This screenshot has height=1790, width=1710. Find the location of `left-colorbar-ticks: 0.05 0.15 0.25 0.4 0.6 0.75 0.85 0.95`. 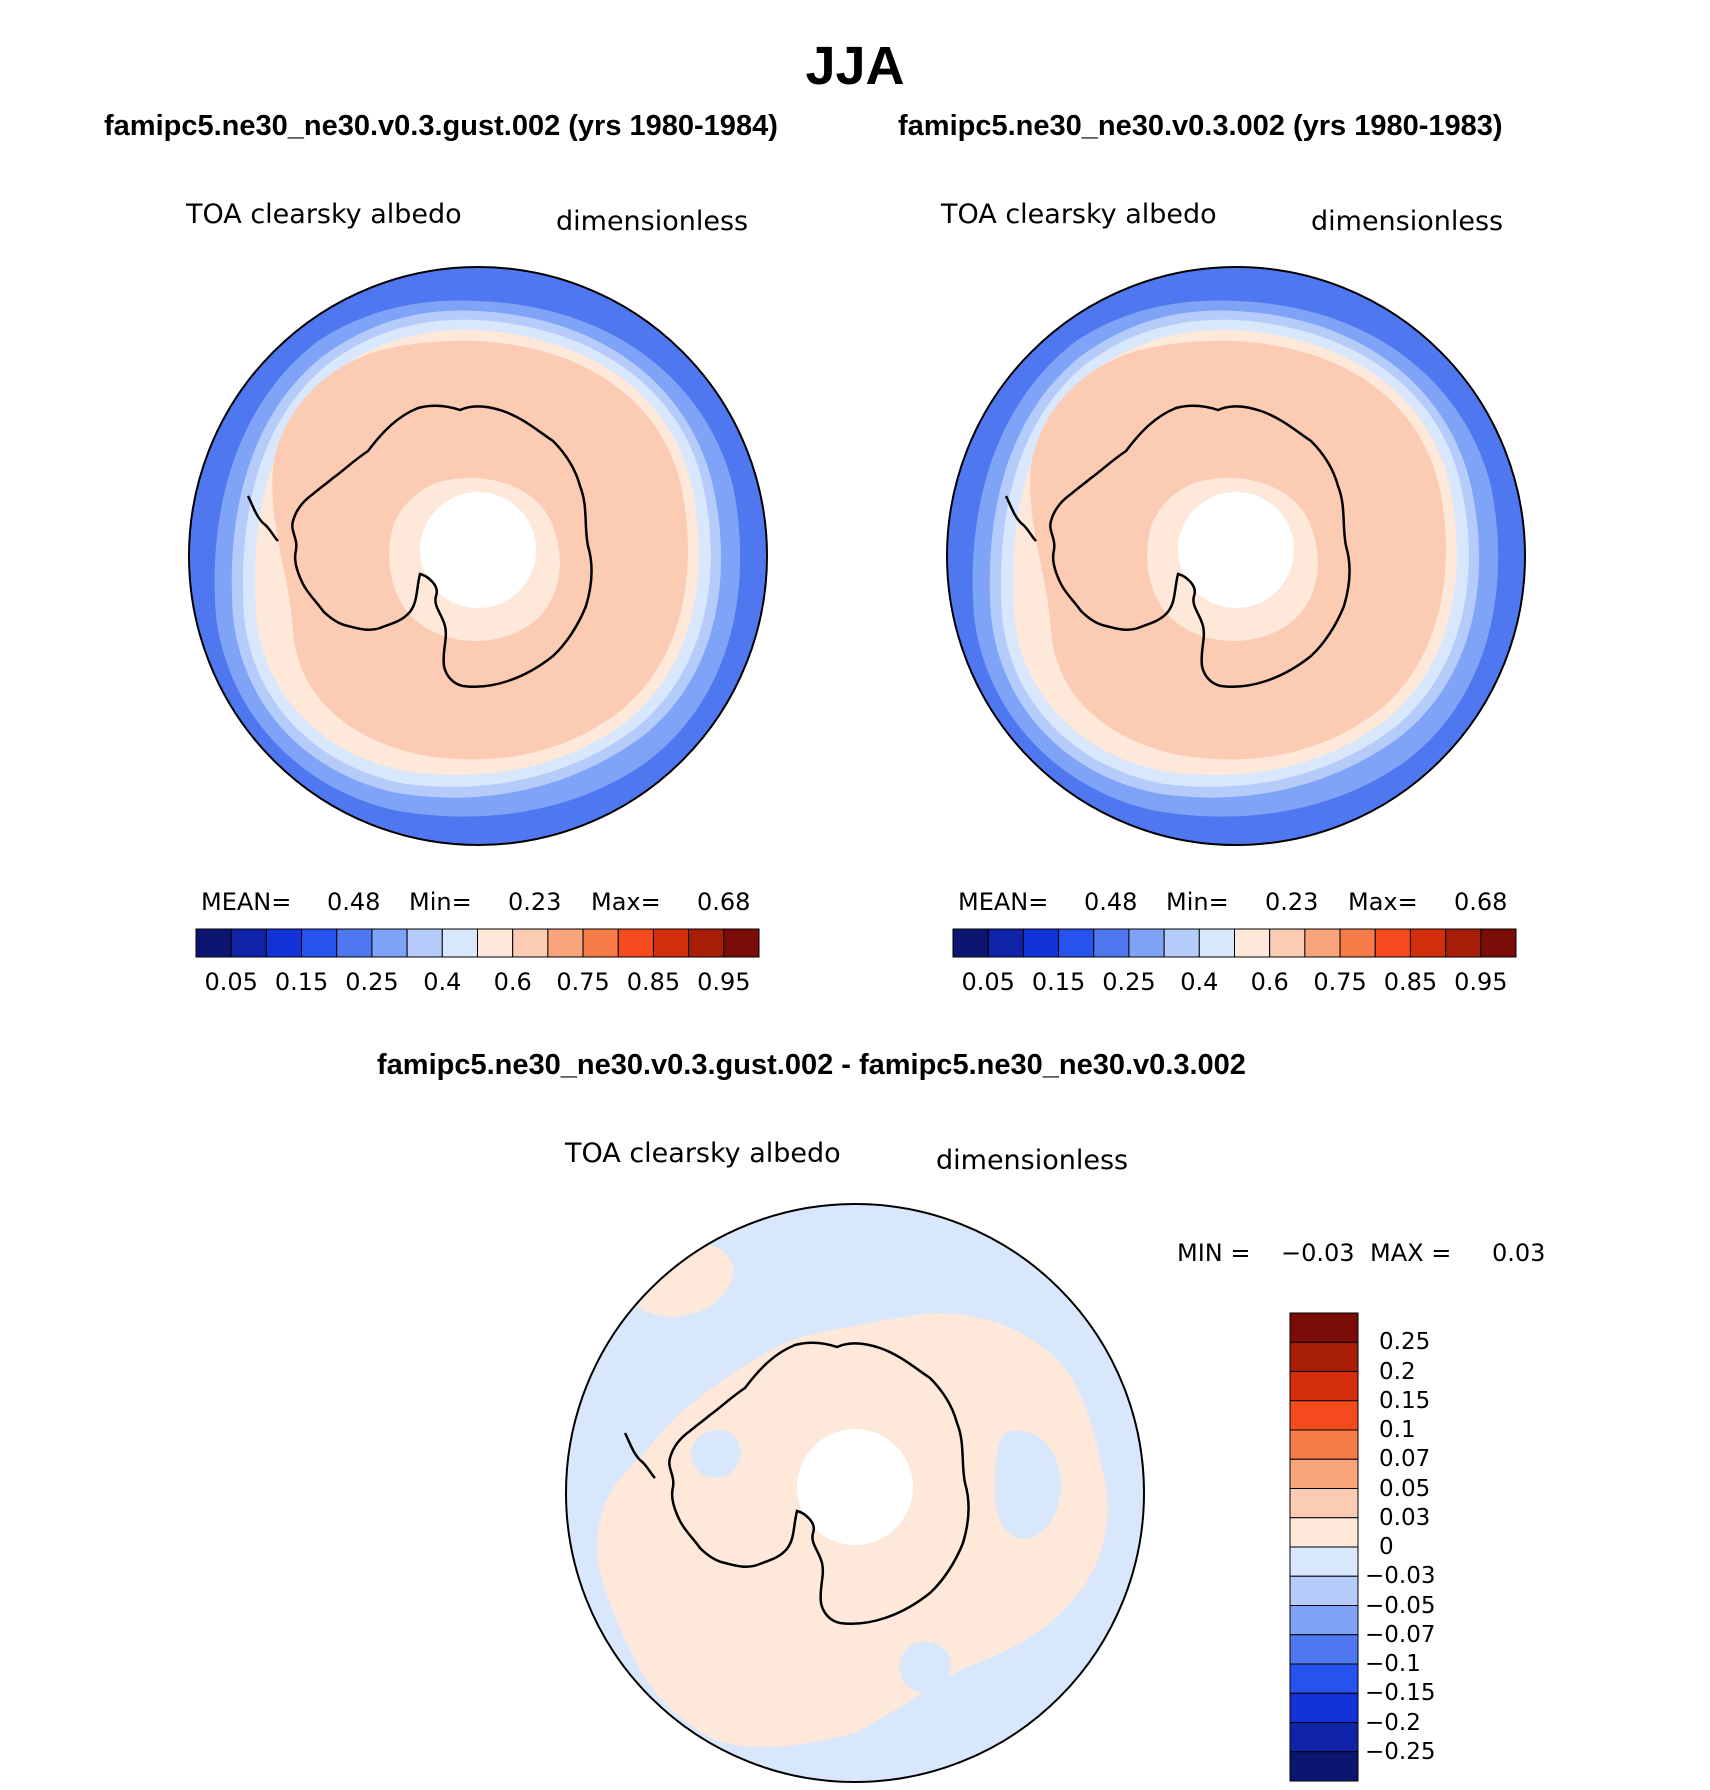

left-colorbar-ticks: 0.05 0.15 0.25 0.4 0.6 0.75 0.85 0.95 is located at coordinates (477, 983).